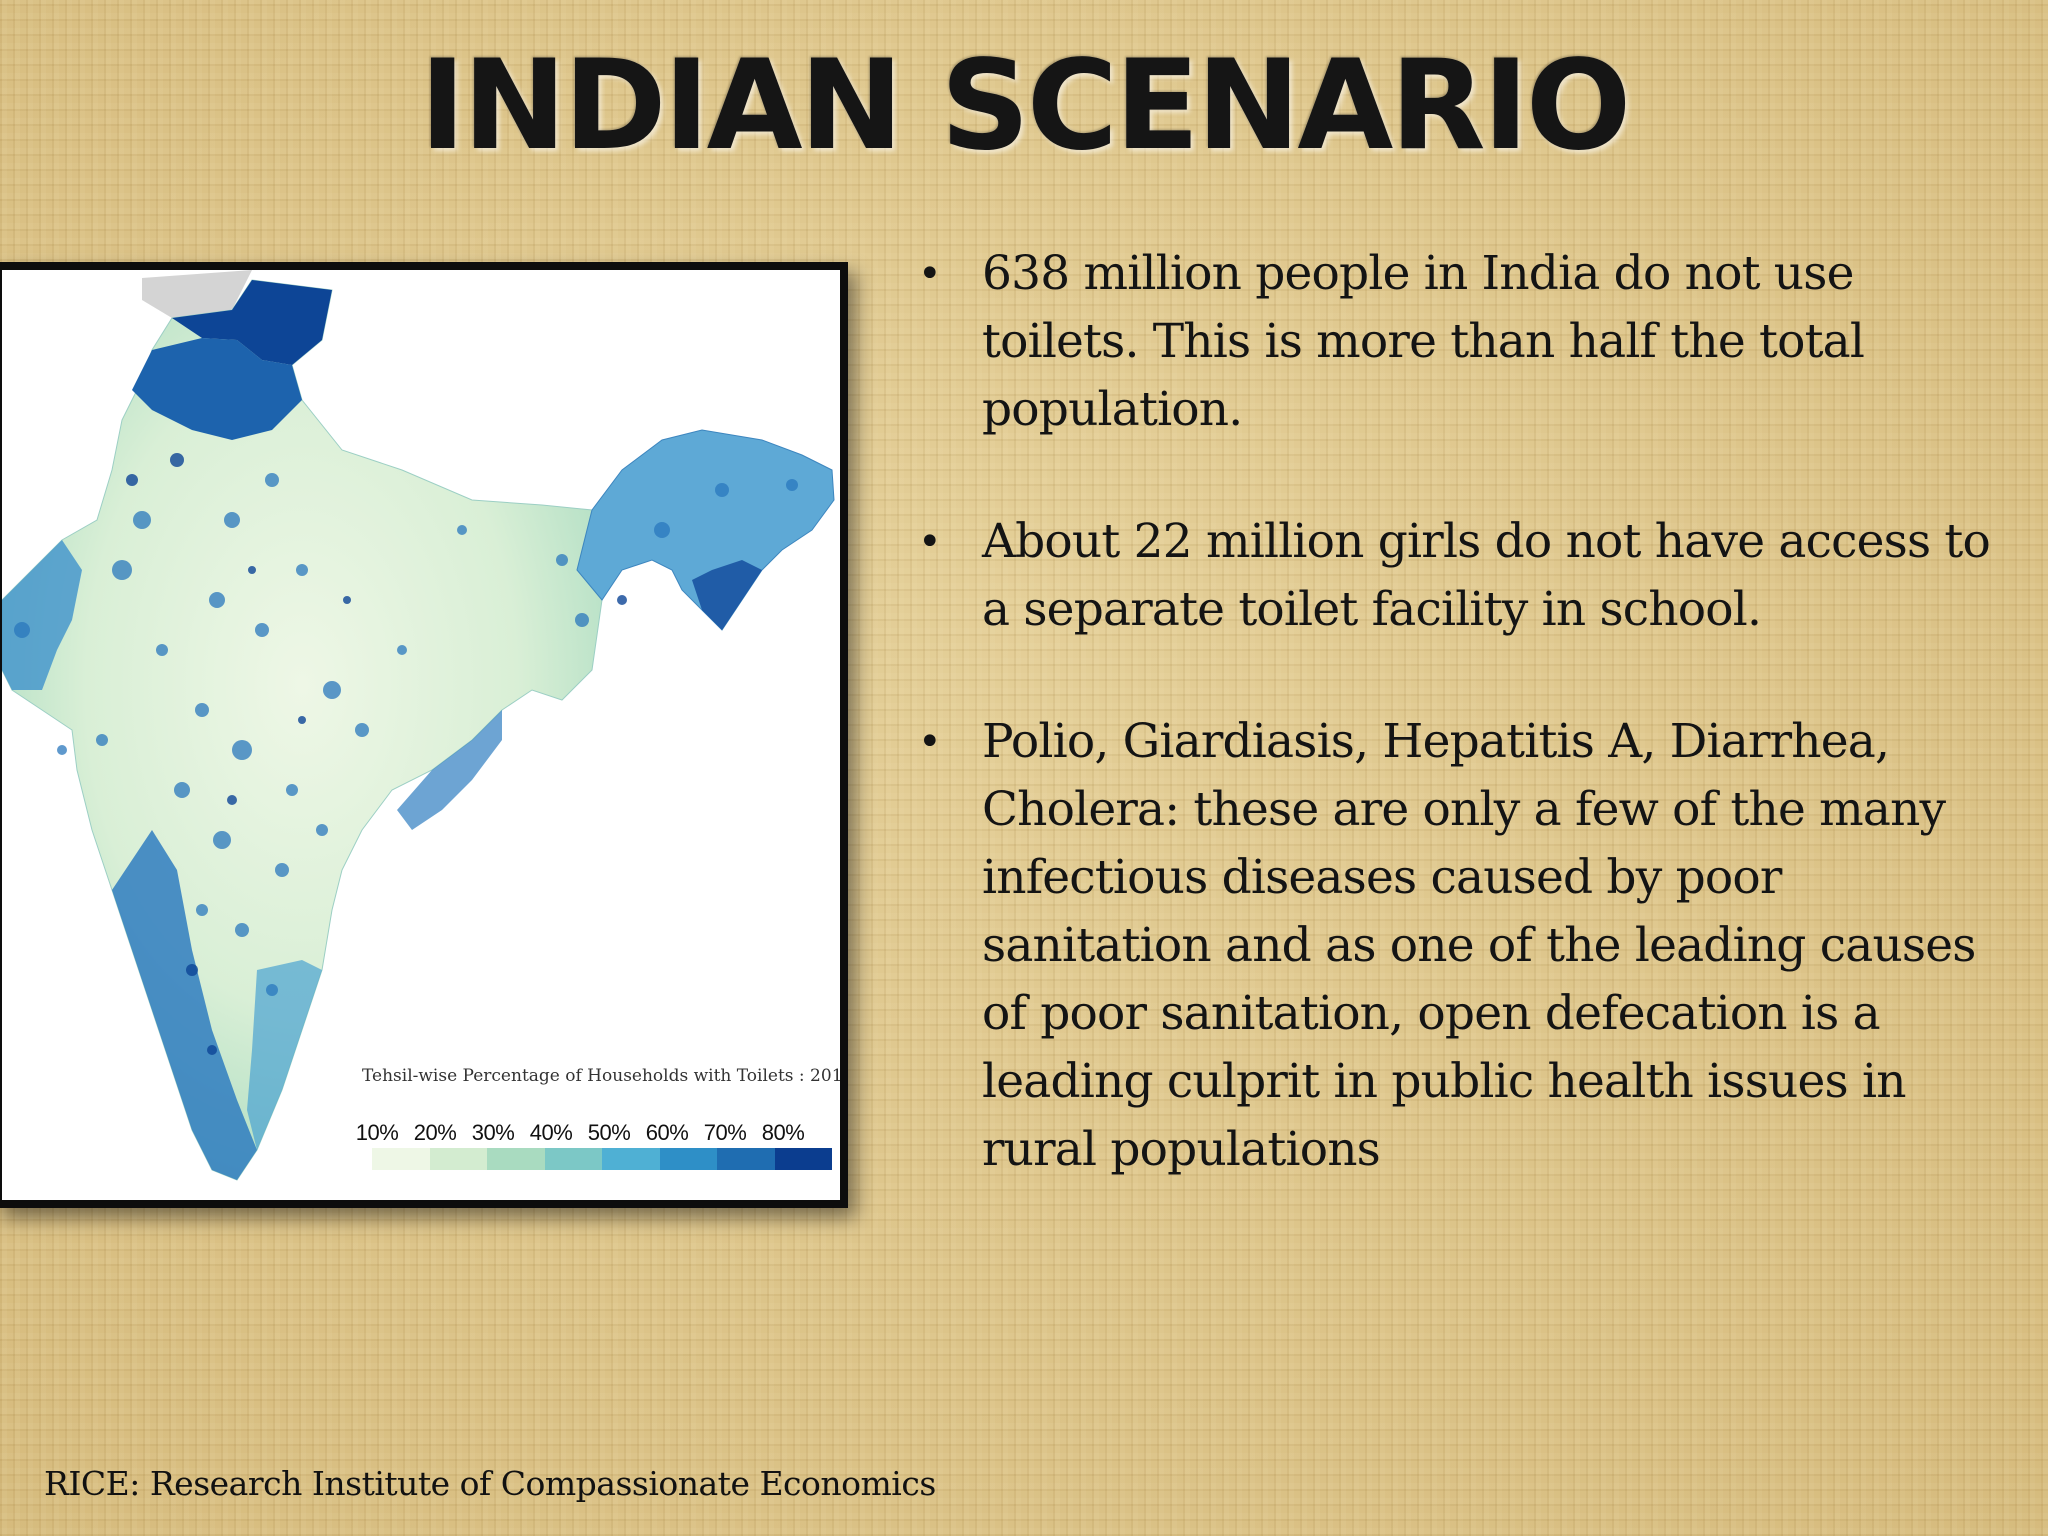 The width and height of the screenshot is (2048, 1536). I want to click on map-region-west-coast, so click(184, 1005).